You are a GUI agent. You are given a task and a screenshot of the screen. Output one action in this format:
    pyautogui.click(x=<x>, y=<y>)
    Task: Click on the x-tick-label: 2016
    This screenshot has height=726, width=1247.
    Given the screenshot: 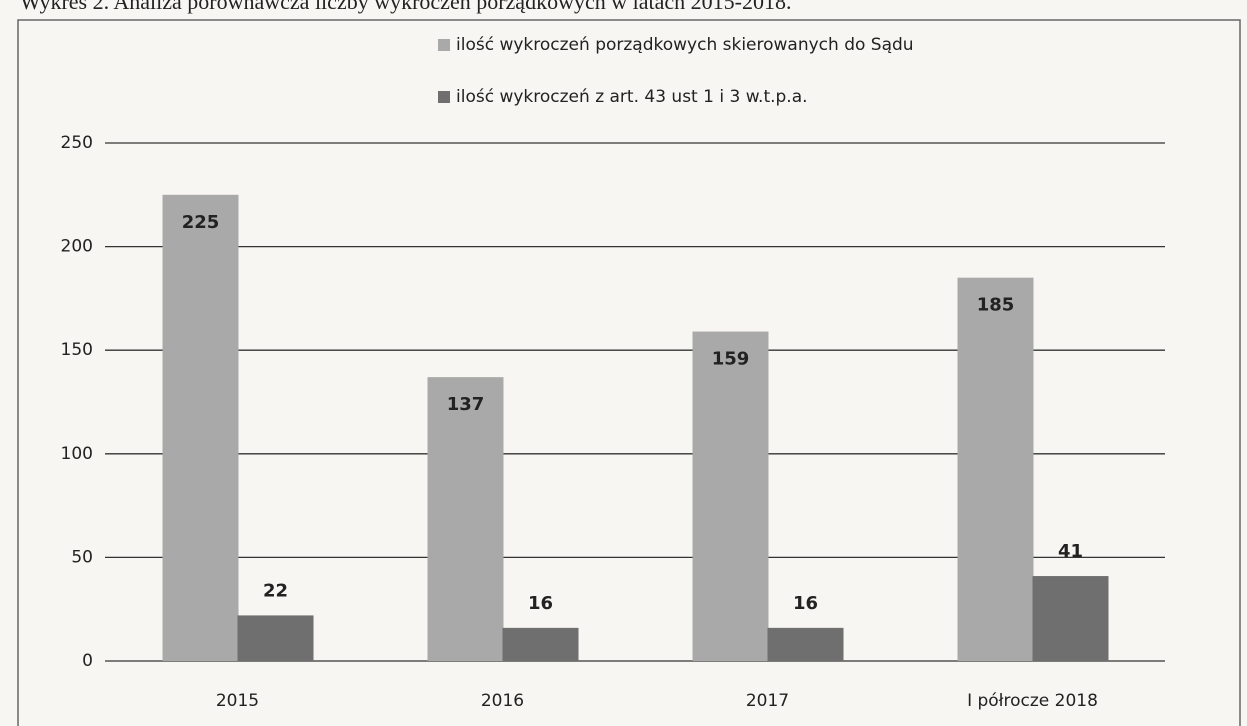 What is the action you would take?
    pyautogui.click(x=502, y=701)
    